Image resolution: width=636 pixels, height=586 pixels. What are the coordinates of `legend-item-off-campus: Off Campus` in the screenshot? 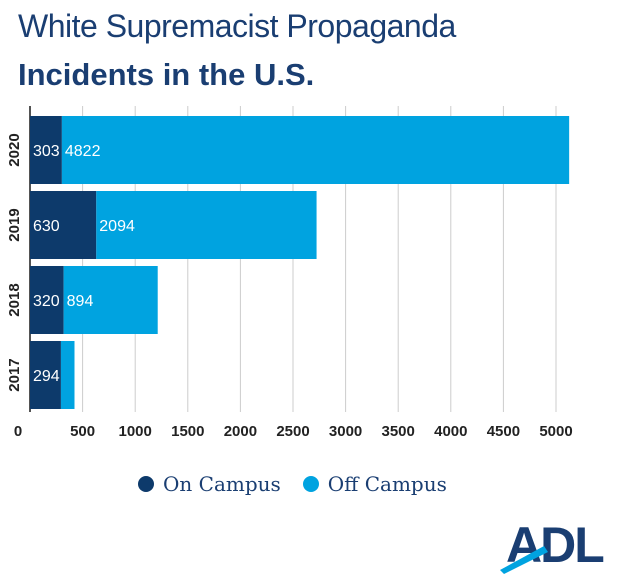 It's located at (374, 484).